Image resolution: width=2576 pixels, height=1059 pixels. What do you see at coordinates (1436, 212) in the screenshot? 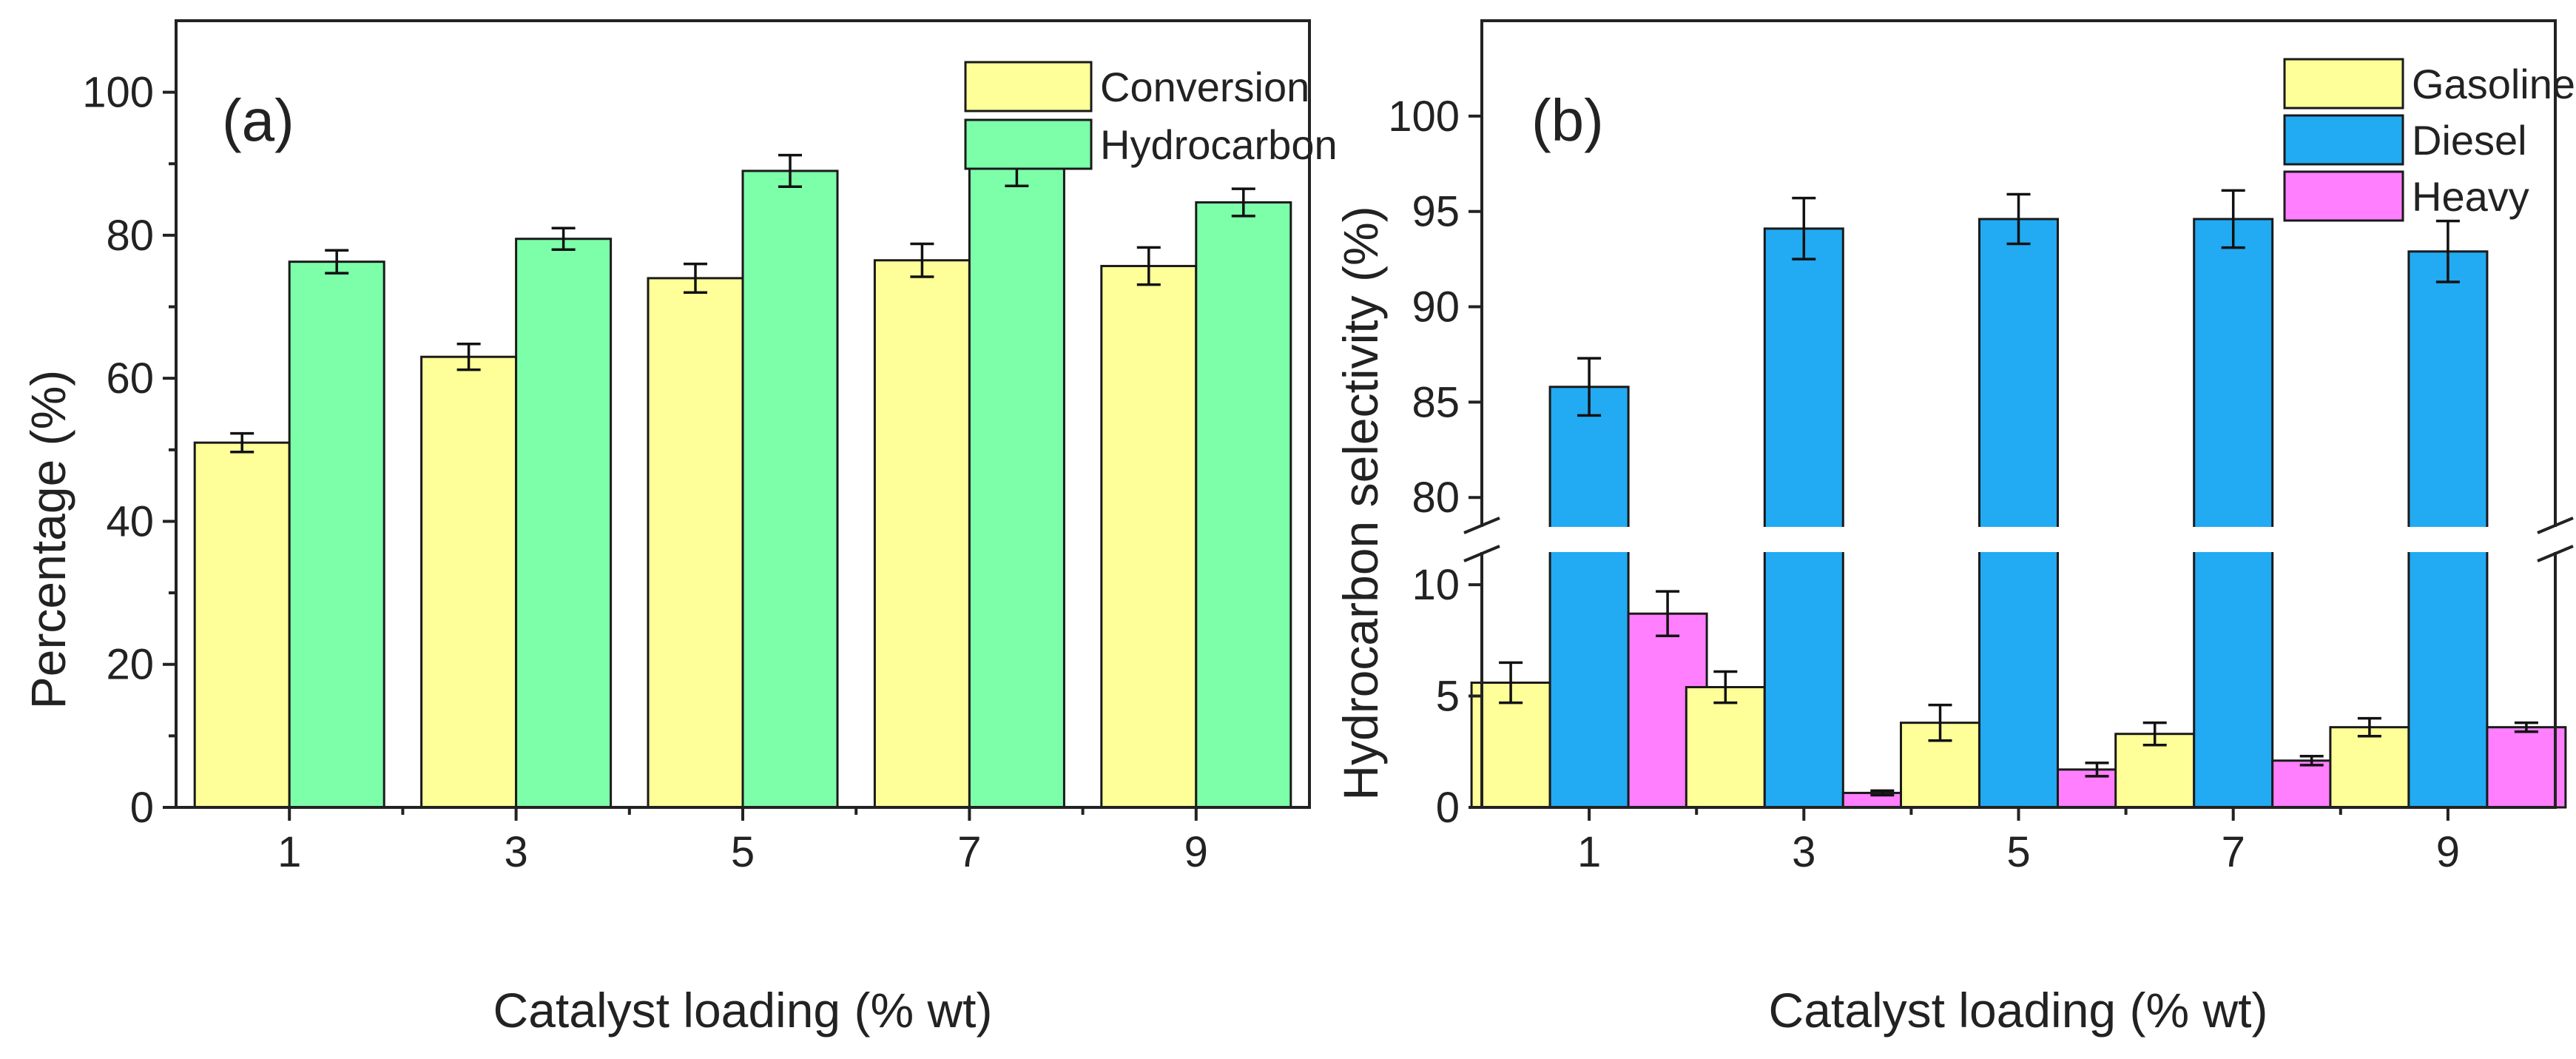
I see `y-tick-label-b-95: 95` at bounding box center [1436, 212].